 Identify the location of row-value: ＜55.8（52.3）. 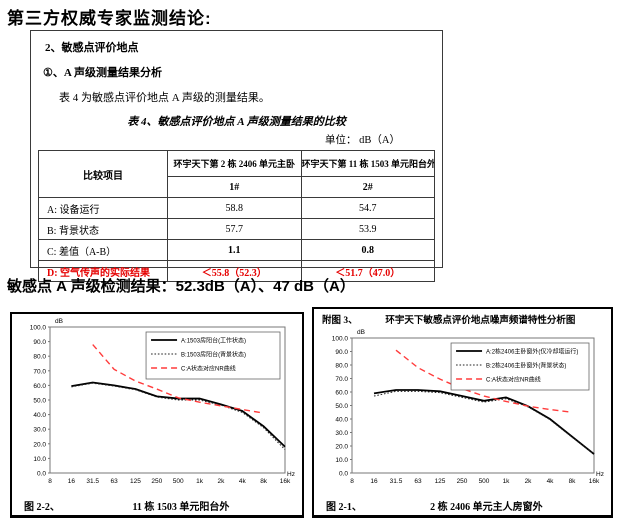
(234, 271).